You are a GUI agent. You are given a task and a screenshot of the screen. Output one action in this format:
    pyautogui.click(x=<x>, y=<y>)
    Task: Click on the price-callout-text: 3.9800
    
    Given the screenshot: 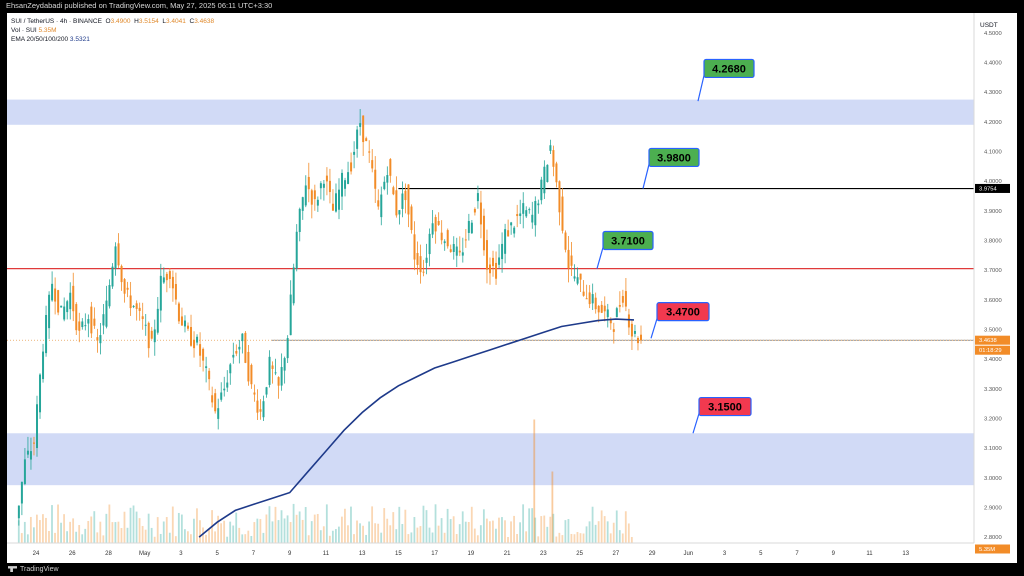 What is the action you would take?
    pyautogui.click(x=674, y=158)
    